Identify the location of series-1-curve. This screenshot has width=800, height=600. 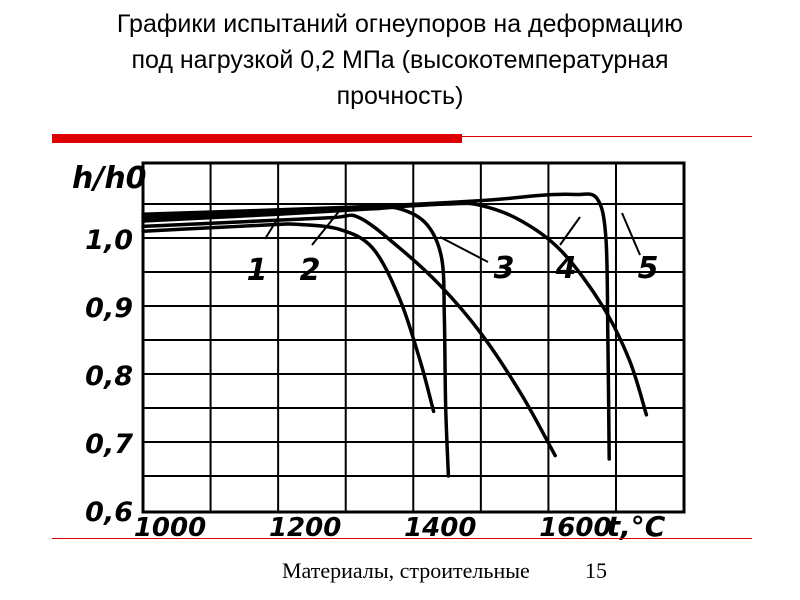
(288, 318).